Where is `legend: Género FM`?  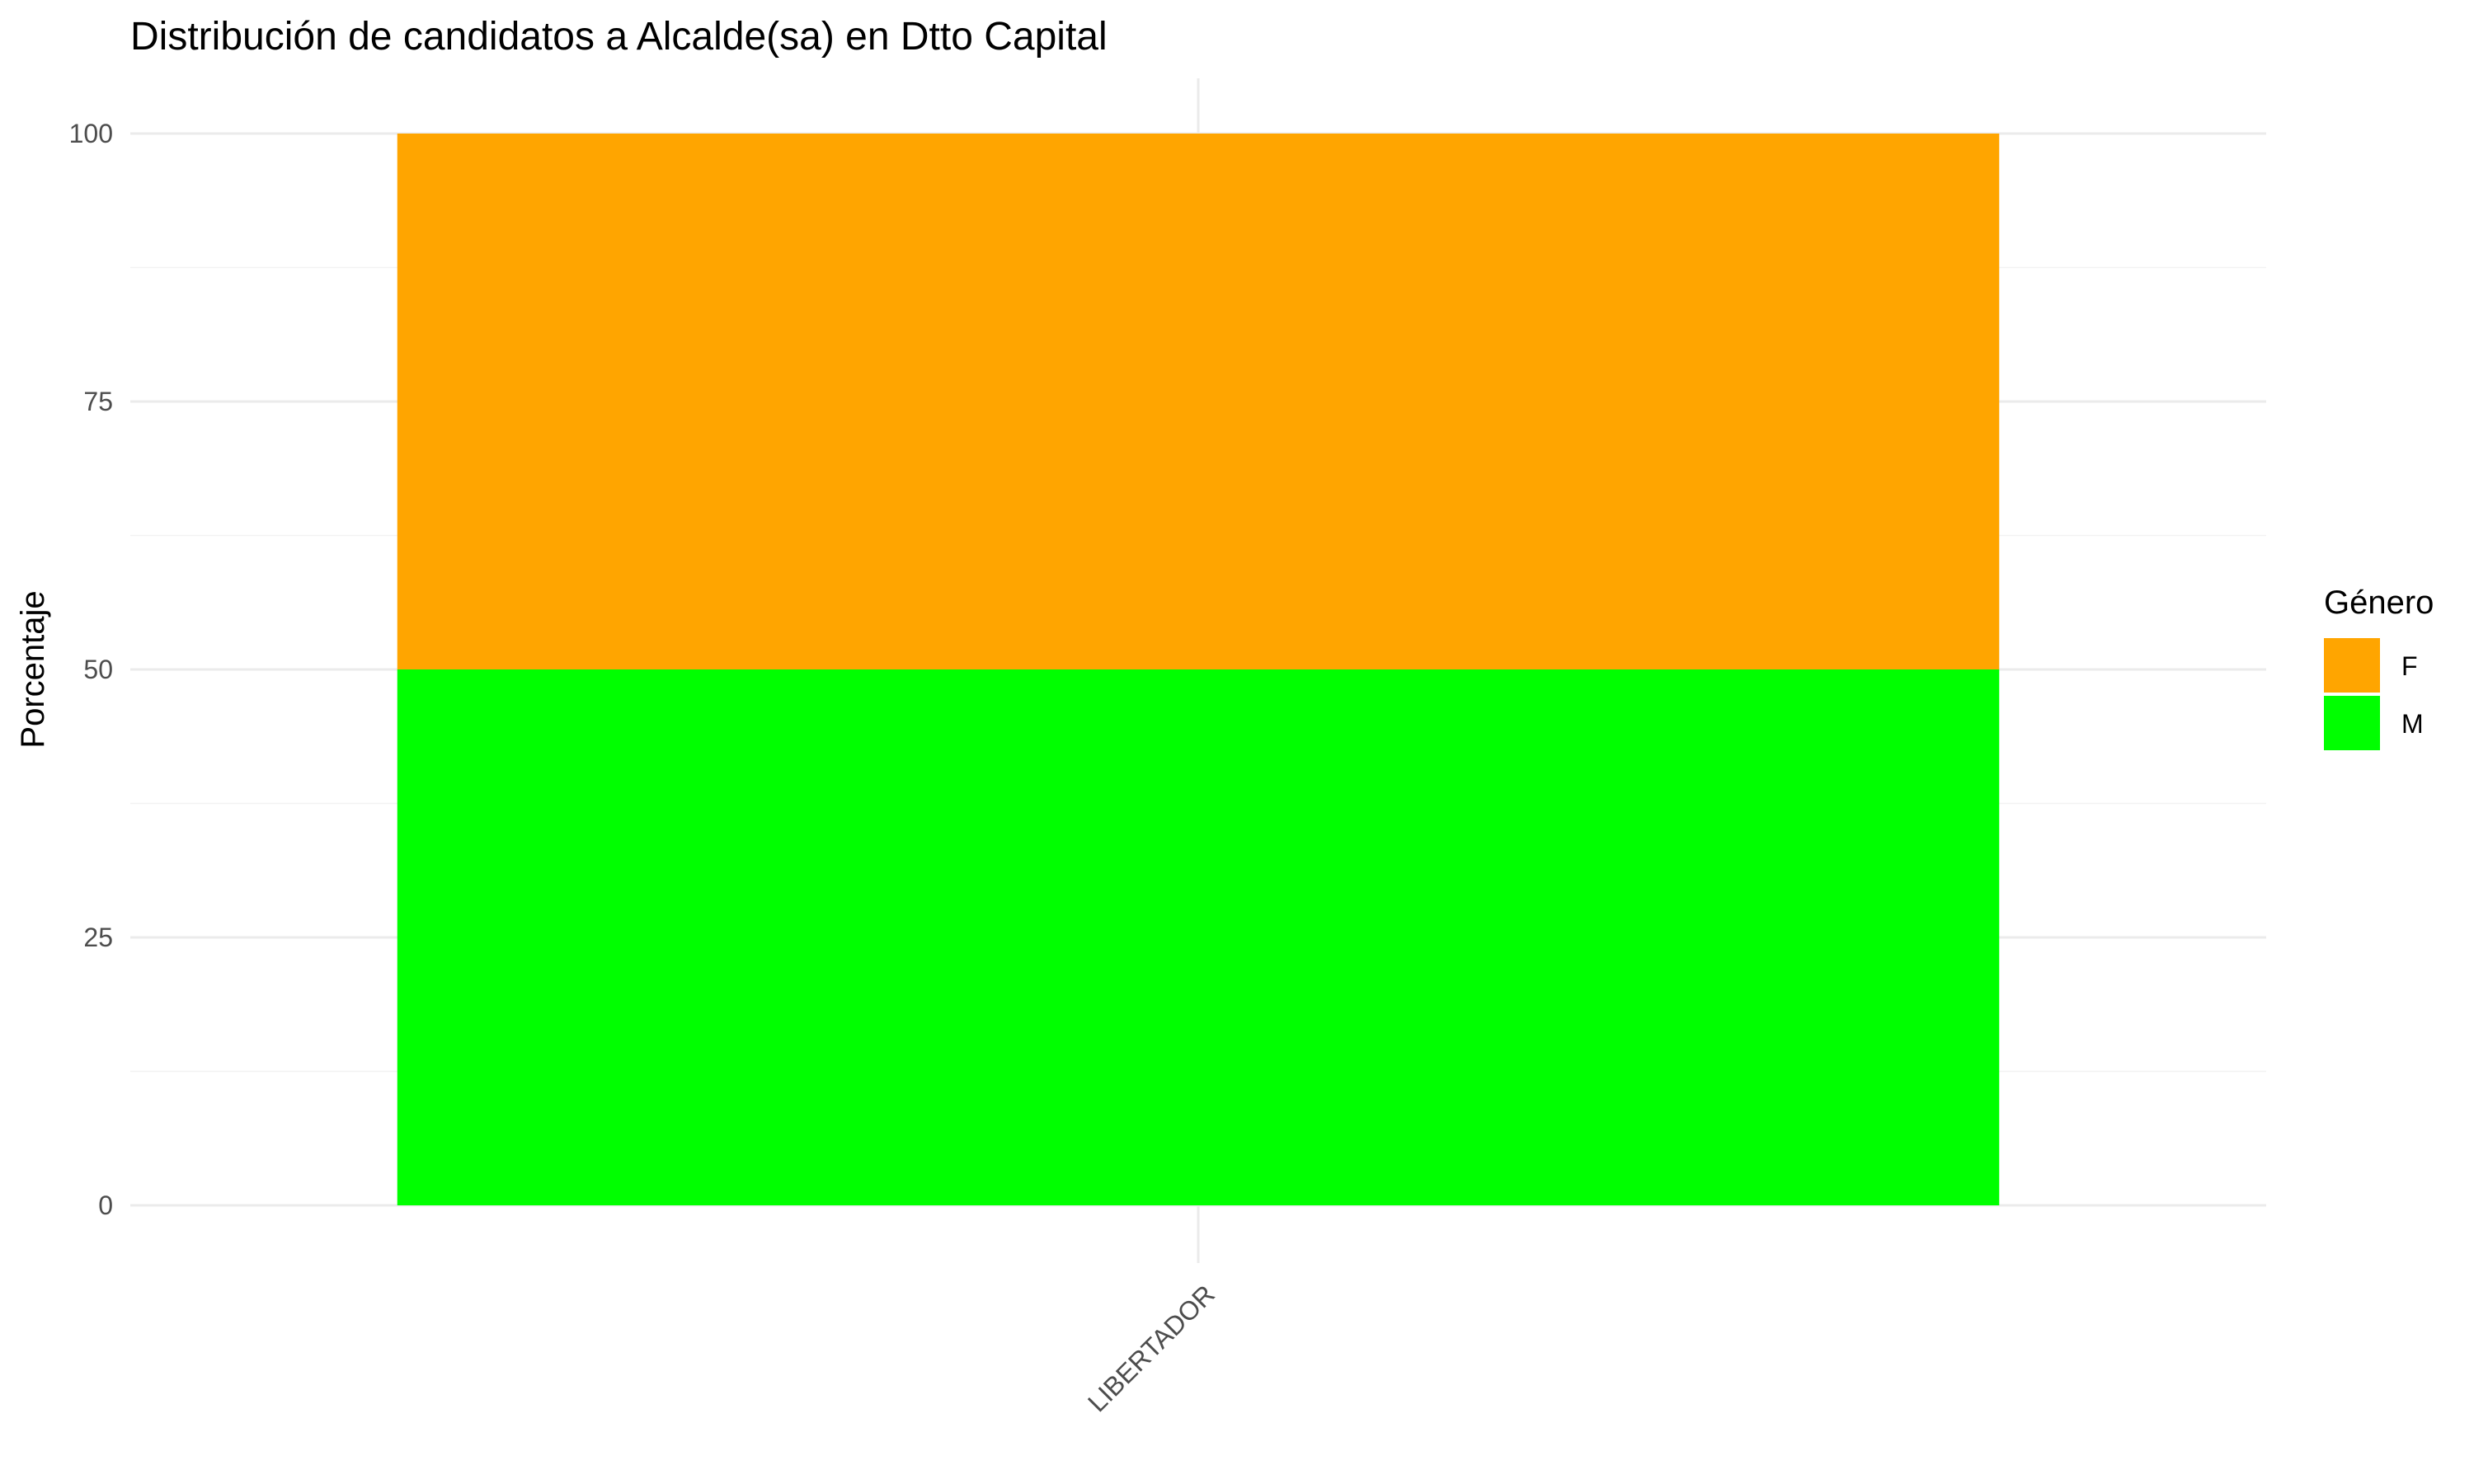 legend: Género FM is located at coordinates (2379, 667).